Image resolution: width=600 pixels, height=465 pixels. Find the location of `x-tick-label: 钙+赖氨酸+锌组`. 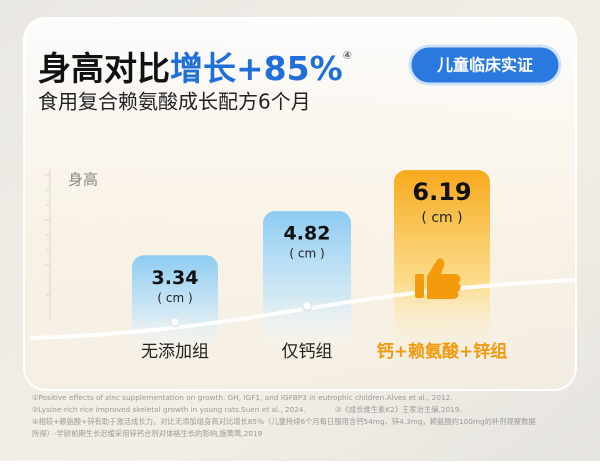

x-tick-label: 钙+赖氨酸+锌组 is located at coordinates (442, 351).